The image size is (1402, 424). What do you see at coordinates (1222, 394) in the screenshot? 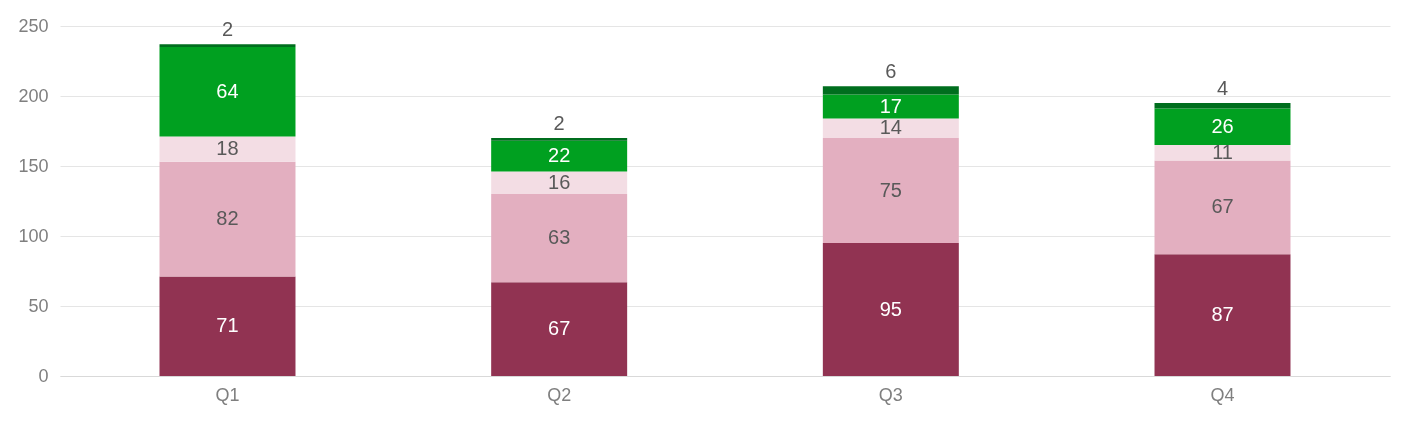
I see `x-tick-label: Q4` at bounding box center [1222, 394].